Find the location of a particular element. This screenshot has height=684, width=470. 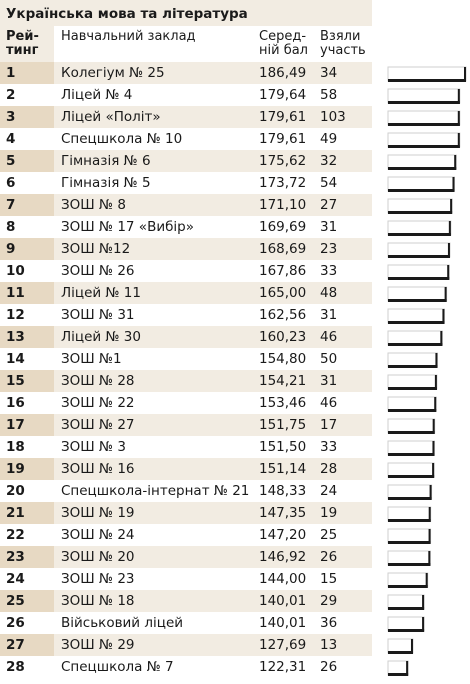

rank: 24 is located at coordinates (15, 579).